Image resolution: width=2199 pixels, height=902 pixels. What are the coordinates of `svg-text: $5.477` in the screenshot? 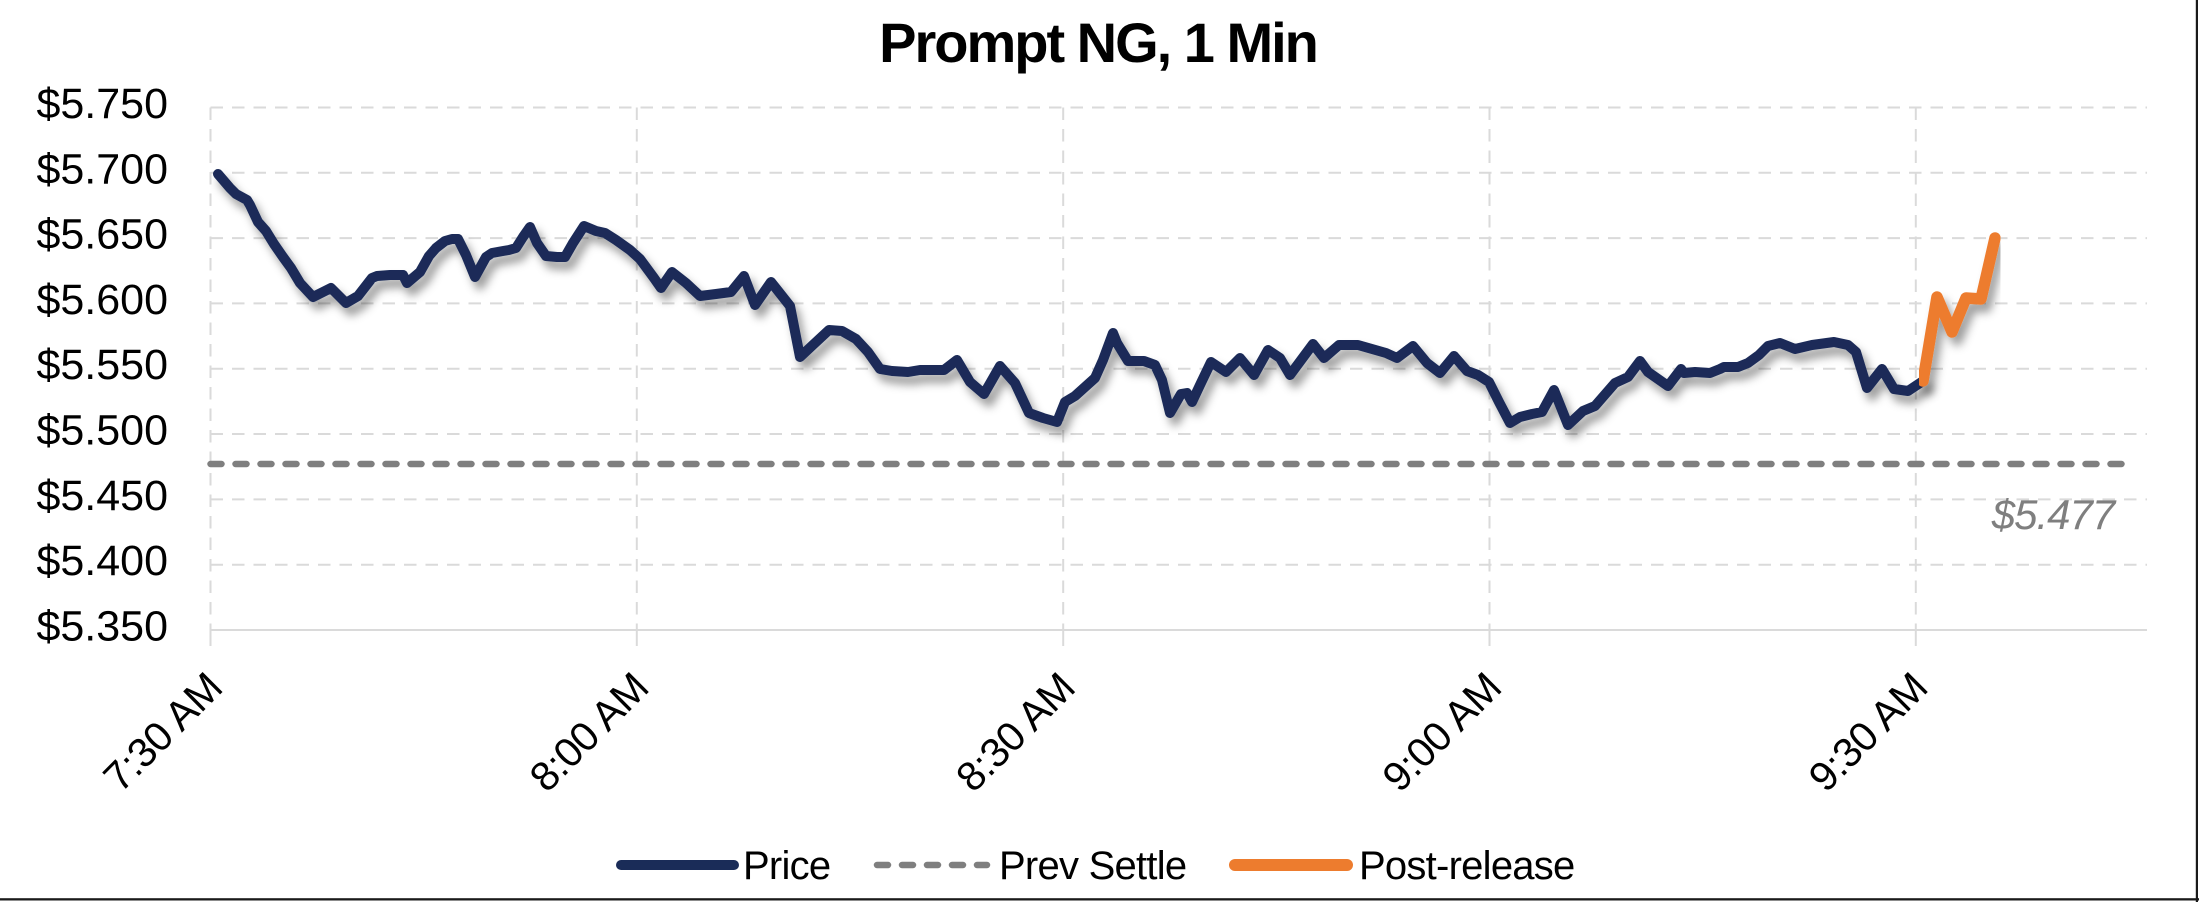 It's located at (2054, 514).